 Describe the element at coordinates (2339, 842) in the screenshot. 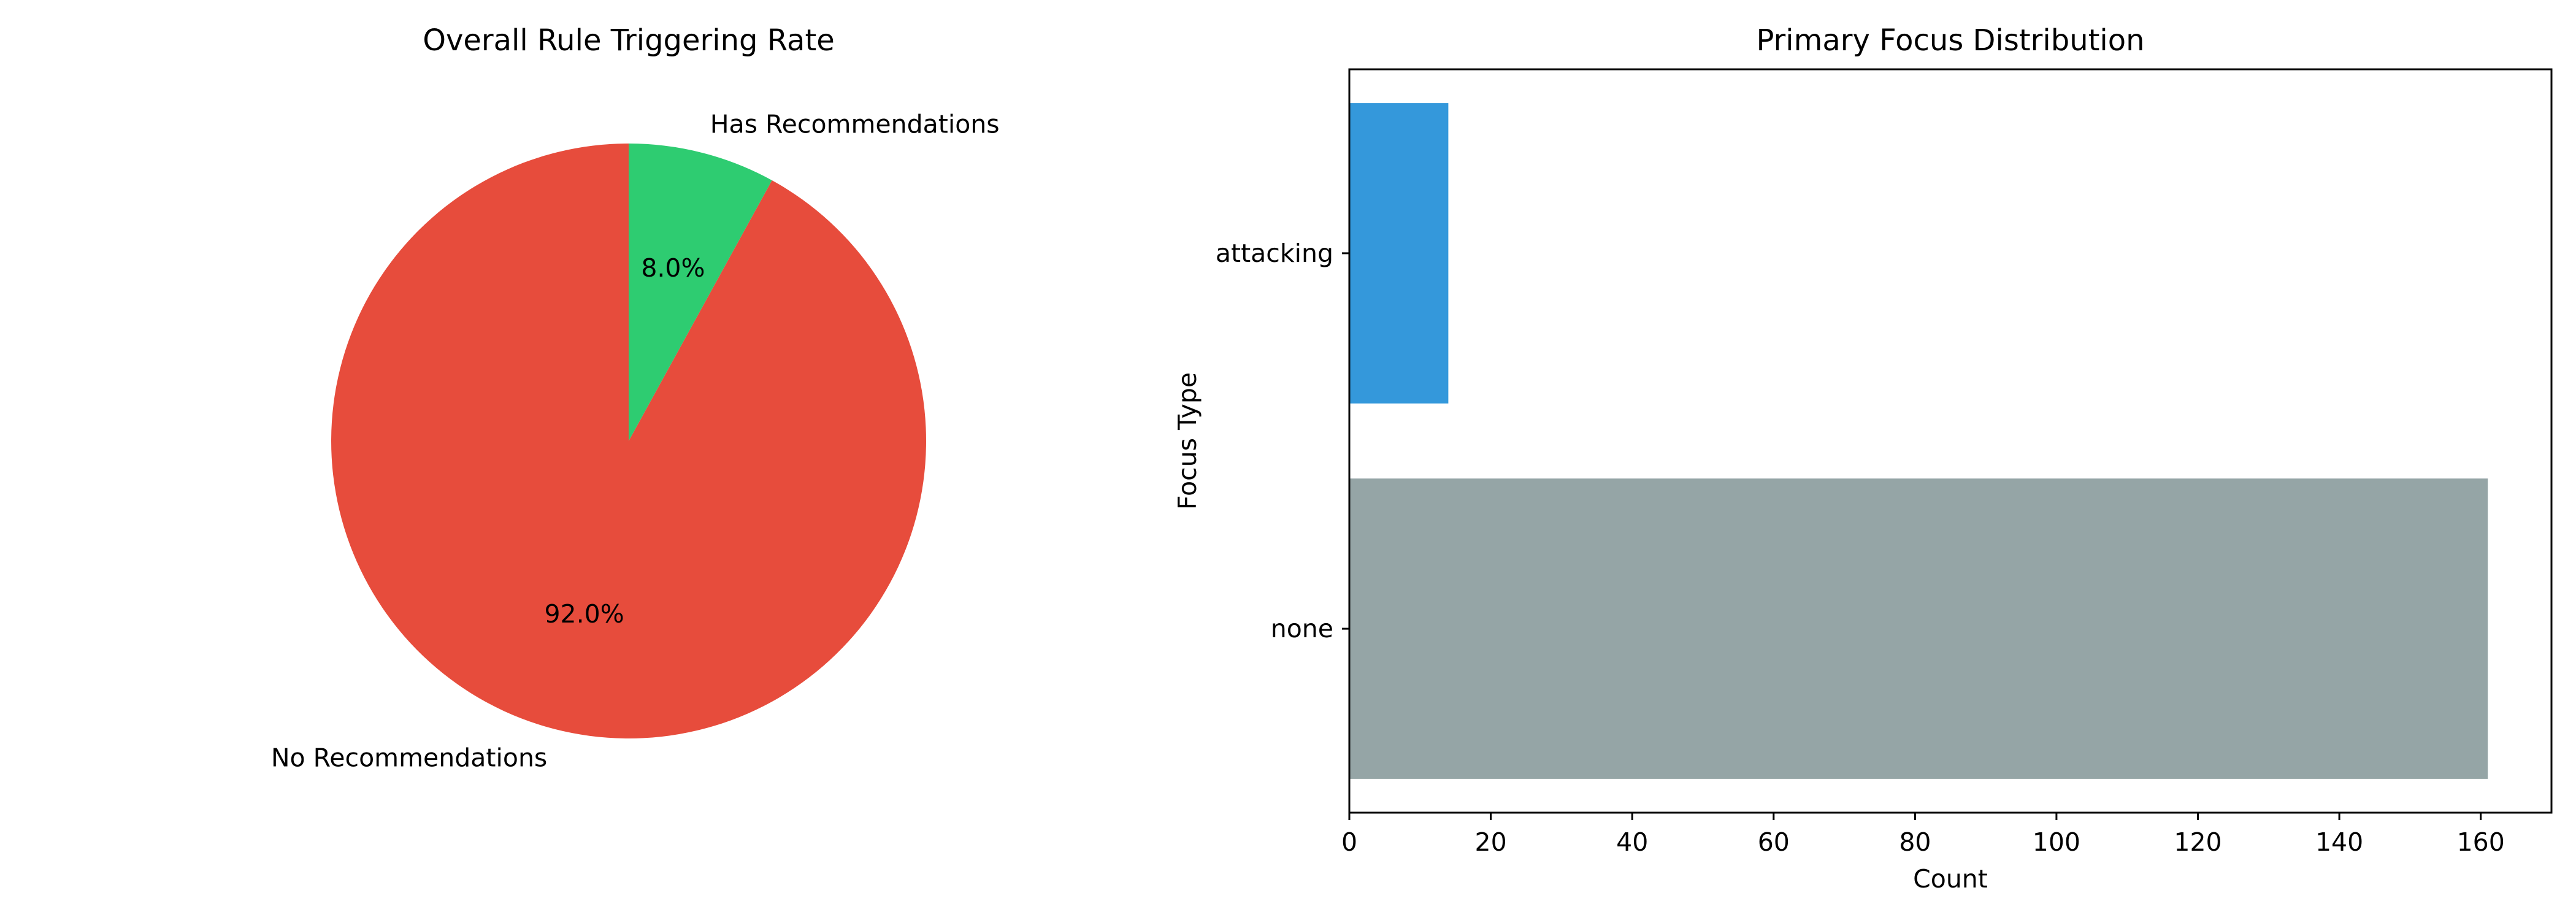

I see `x-tick-label: 140` at that location.